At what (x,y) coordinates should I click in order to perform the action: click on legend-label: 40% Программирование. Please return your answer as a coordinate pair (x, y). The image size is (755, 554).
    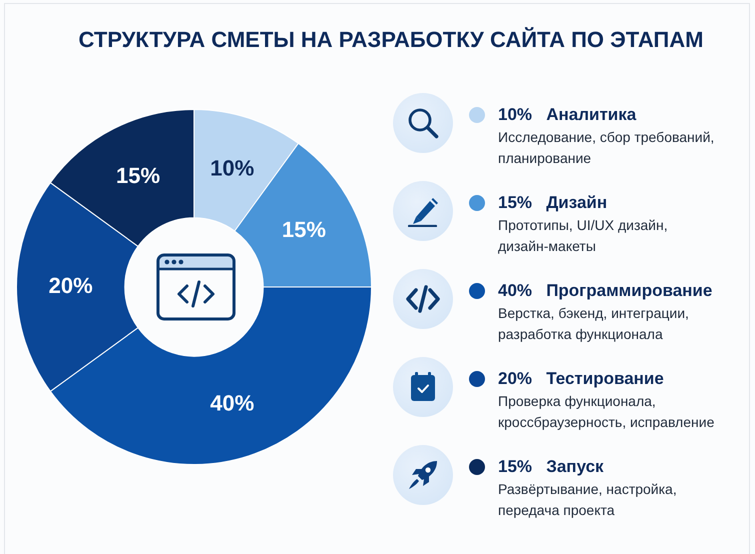
    Looking at the image, I should click on (605, 291).